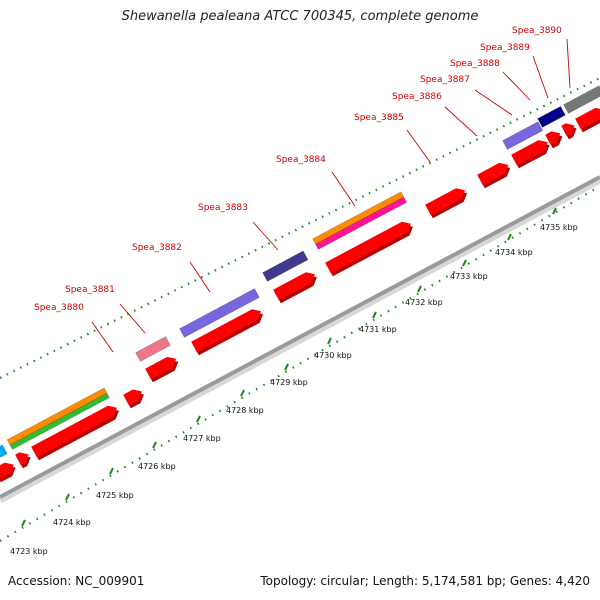  Describe the element at coordinates (289, 382) in the screenshot. I see `scale-label: 4729 kbp` at that location.